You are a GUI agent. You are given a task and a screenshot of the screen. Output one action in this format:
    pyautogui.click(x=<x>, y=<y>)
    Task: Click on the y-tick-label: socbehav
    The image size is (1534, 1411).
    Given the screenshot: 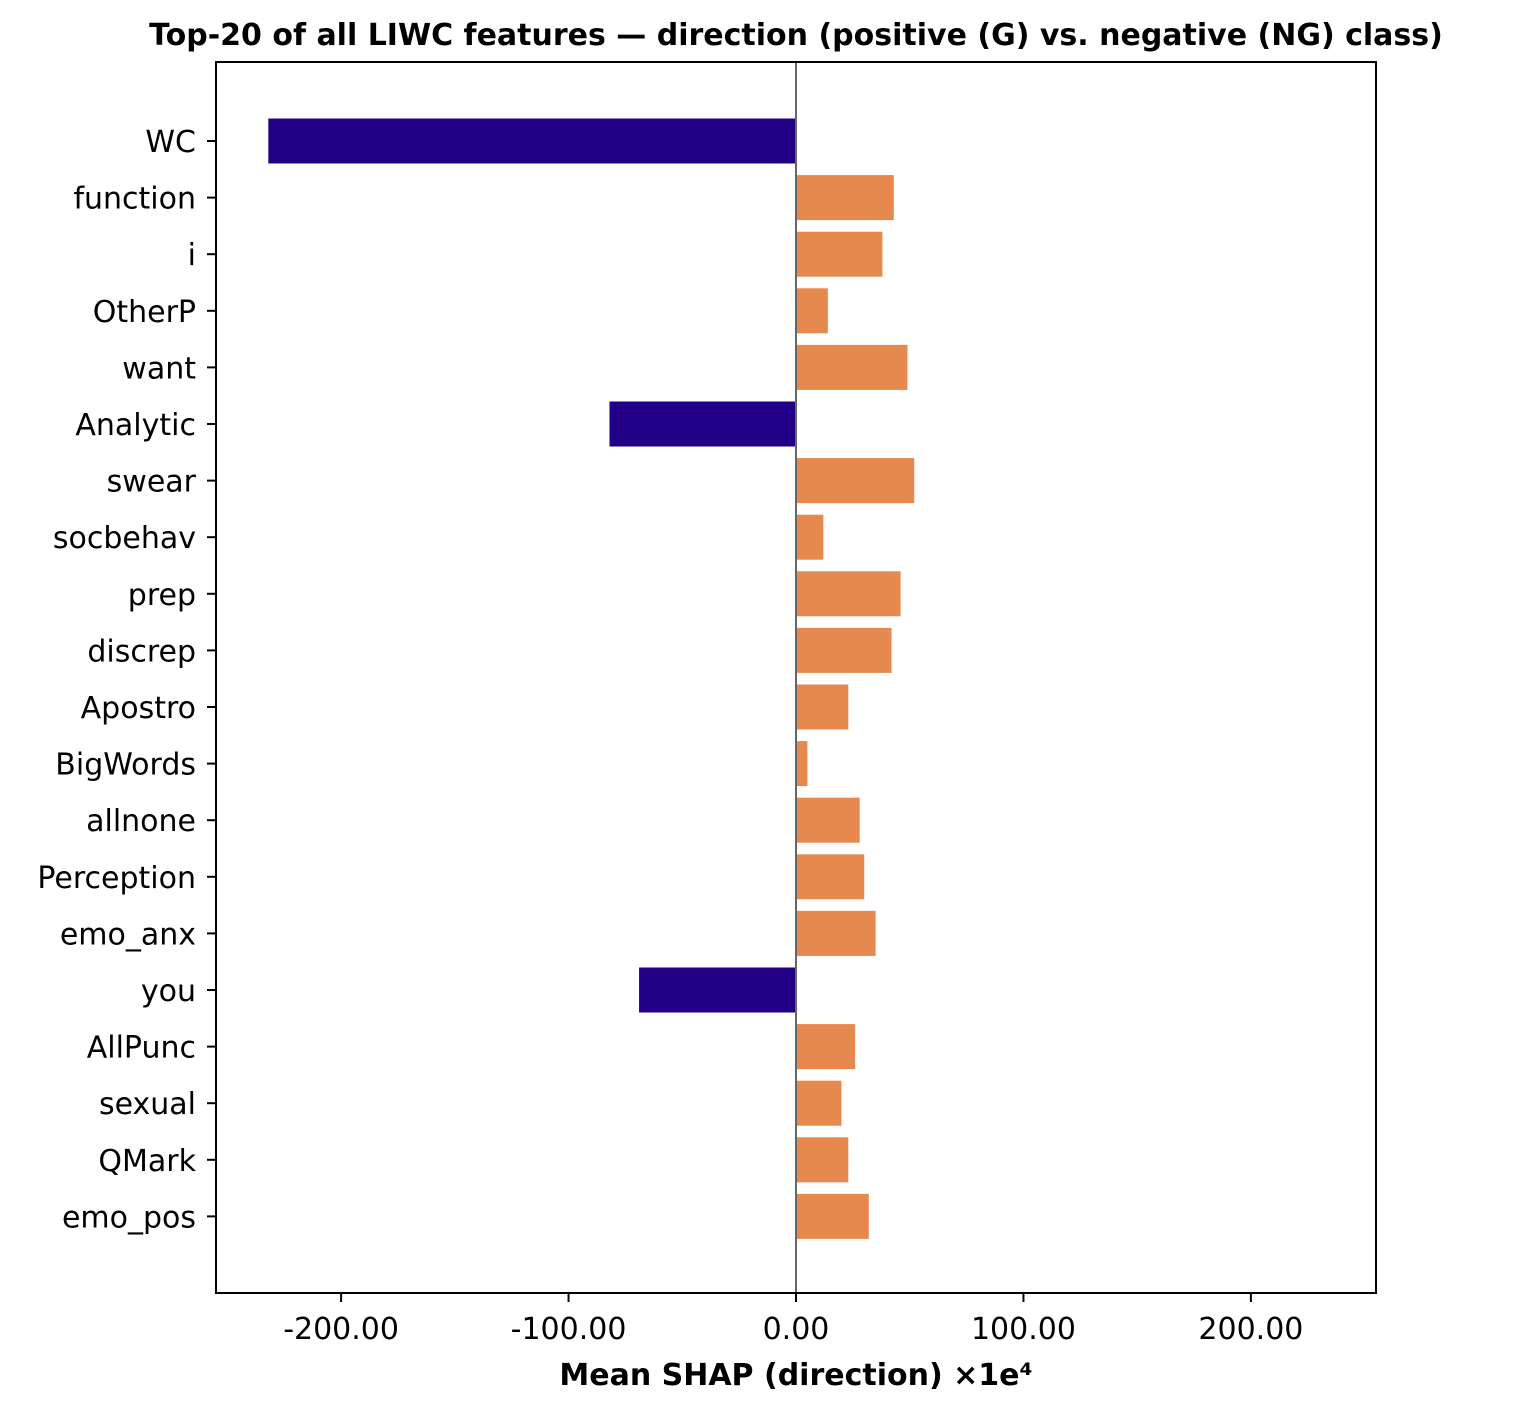 What is the action you would take?
    pyautogui.click(x=124, y=538)
    